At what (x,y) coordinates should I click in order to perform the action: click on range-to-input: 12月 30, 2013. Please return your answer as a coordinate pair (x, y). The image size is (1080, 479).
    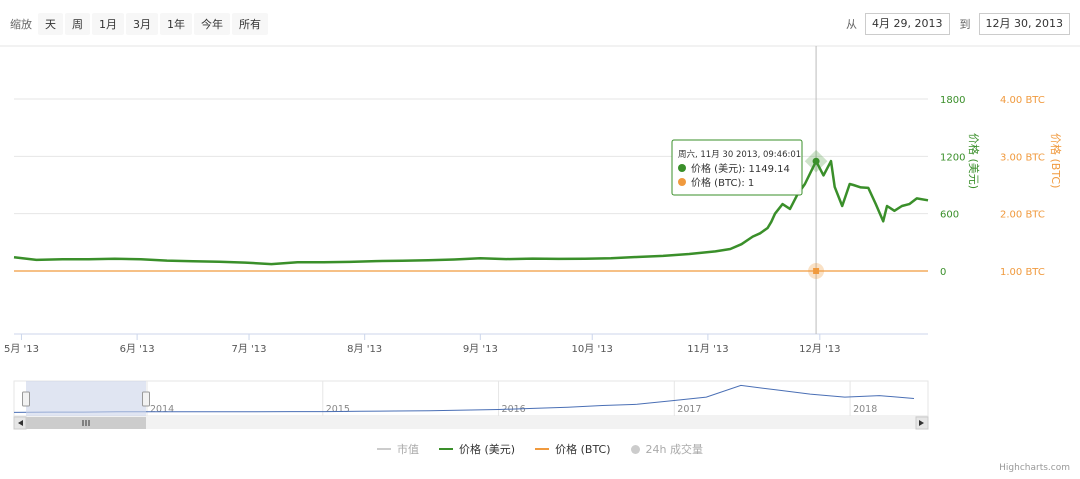
    Looking at the image, I should click on (1024, 24).